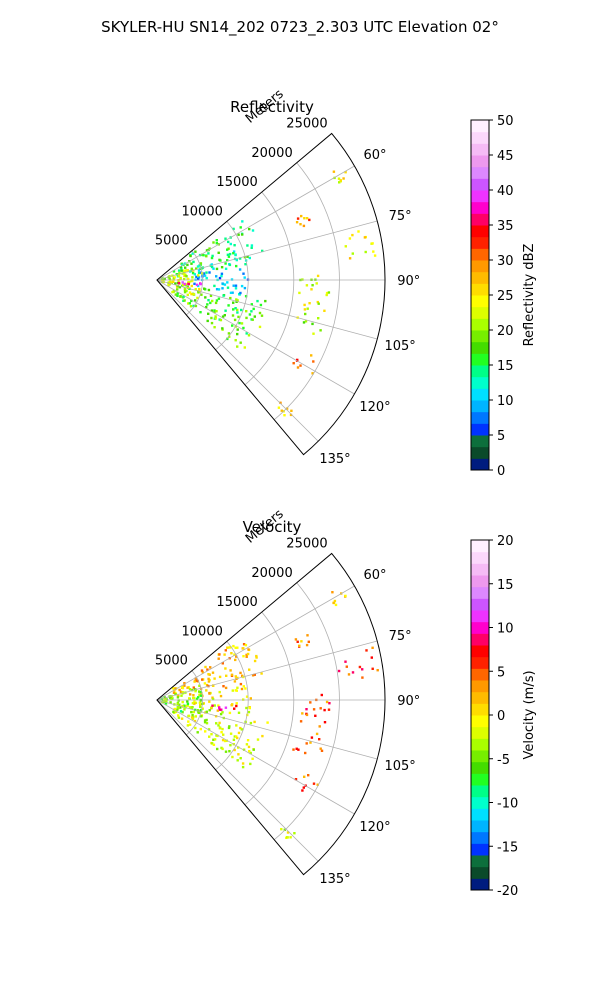 The width and height of the screenshot is (600, 1000). What do you see at coordinates (505, 191) in the screenshot?
I see `colorbar-tick-label: 40` at bounding box center [505, 191].